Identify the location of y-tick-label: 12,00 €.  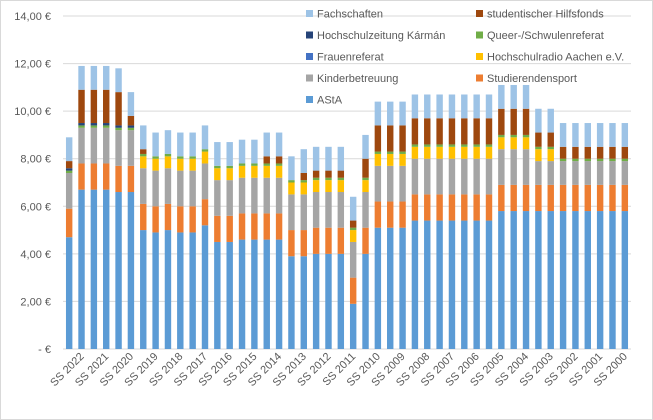
(32, 65).